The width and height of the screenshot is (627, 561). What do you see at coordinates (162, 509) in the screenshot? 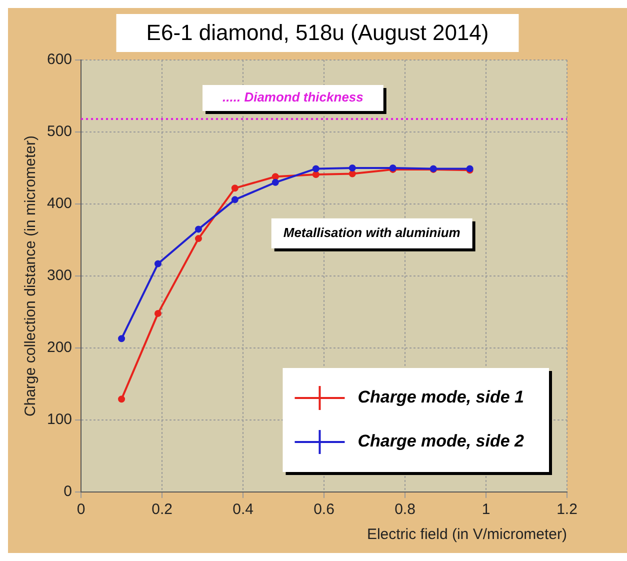
I see `x-tick-label: 0.2` at bounding box center [162, 509].